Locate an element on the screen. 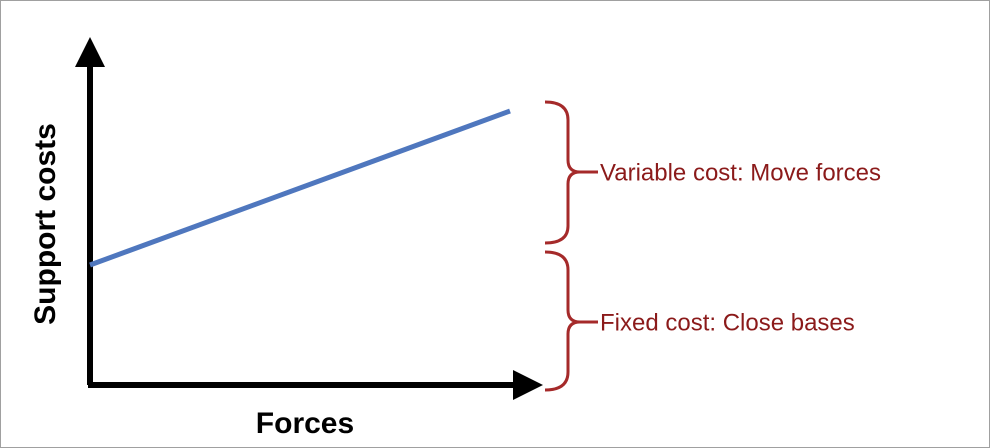 The width and height of the screenshot is (990, 448). x-axis-label: Forces is located at coordinates (305, 423).